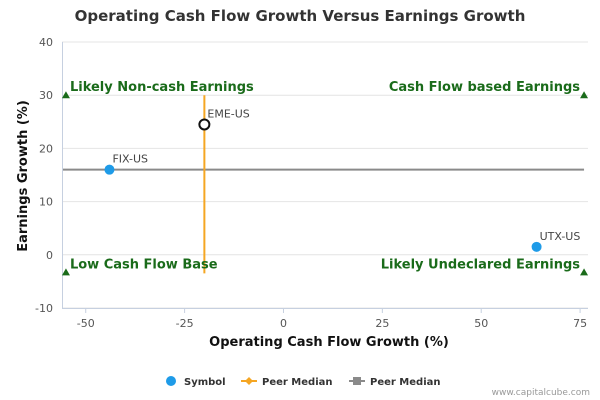 The image size is (600, 400). I want to click on legend: Symbol Peer Median Peer Median, so click(303, 382).